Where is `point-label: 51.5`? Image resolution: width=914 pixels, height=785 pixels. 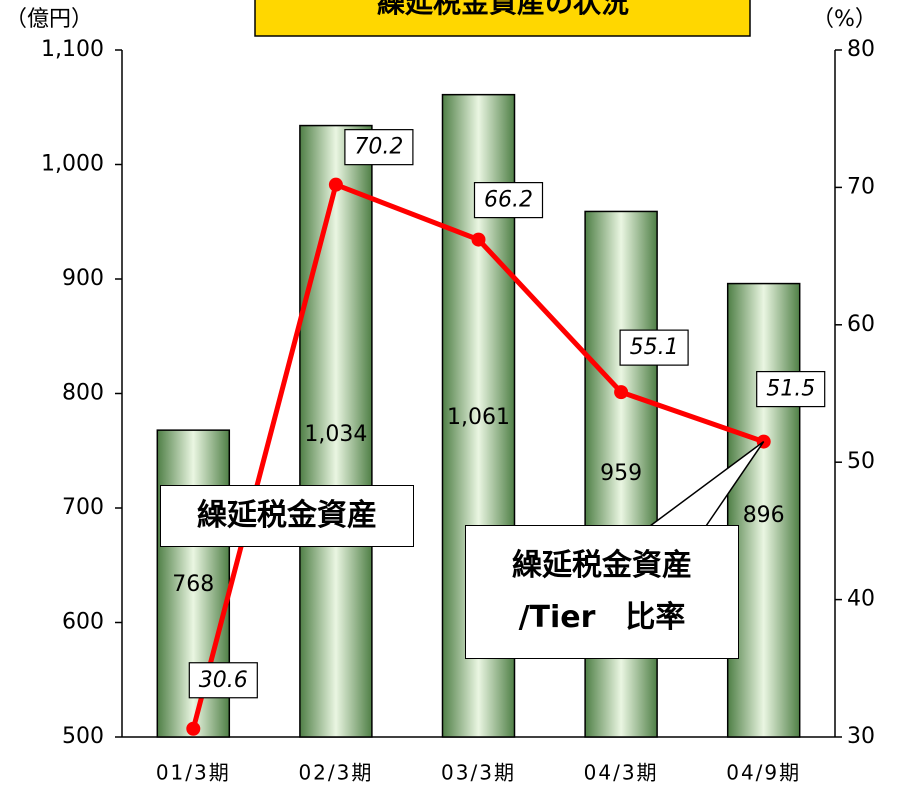 point-label: 51.5 is located at coordinates (790, 389).